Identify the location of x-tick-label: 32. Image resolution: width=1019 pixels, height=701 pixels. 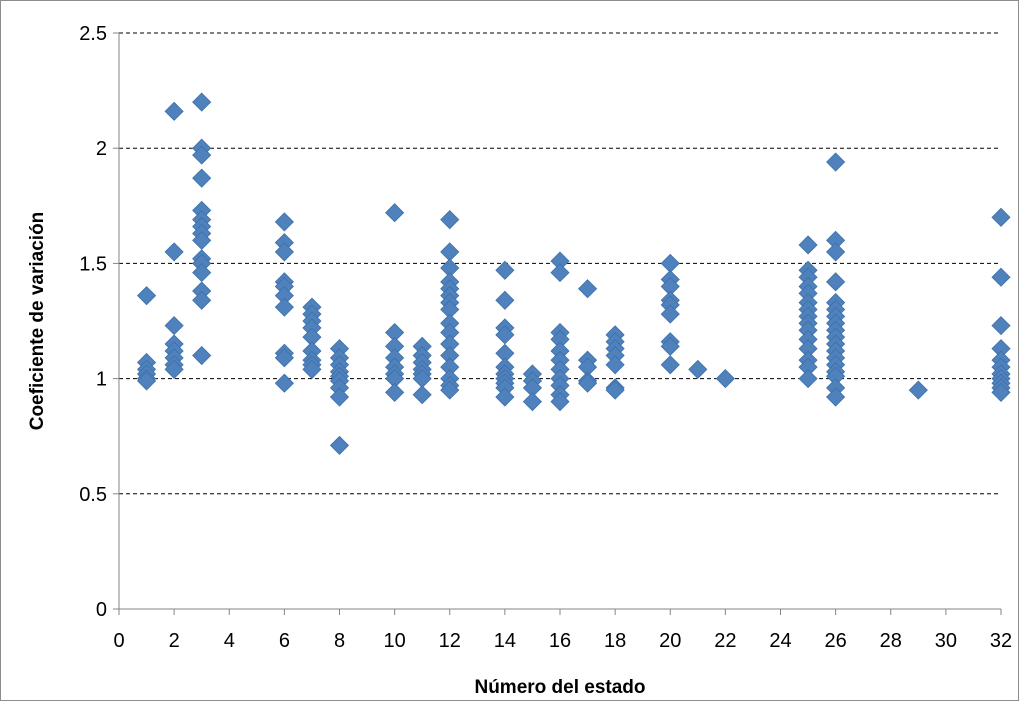
(1001, 641).